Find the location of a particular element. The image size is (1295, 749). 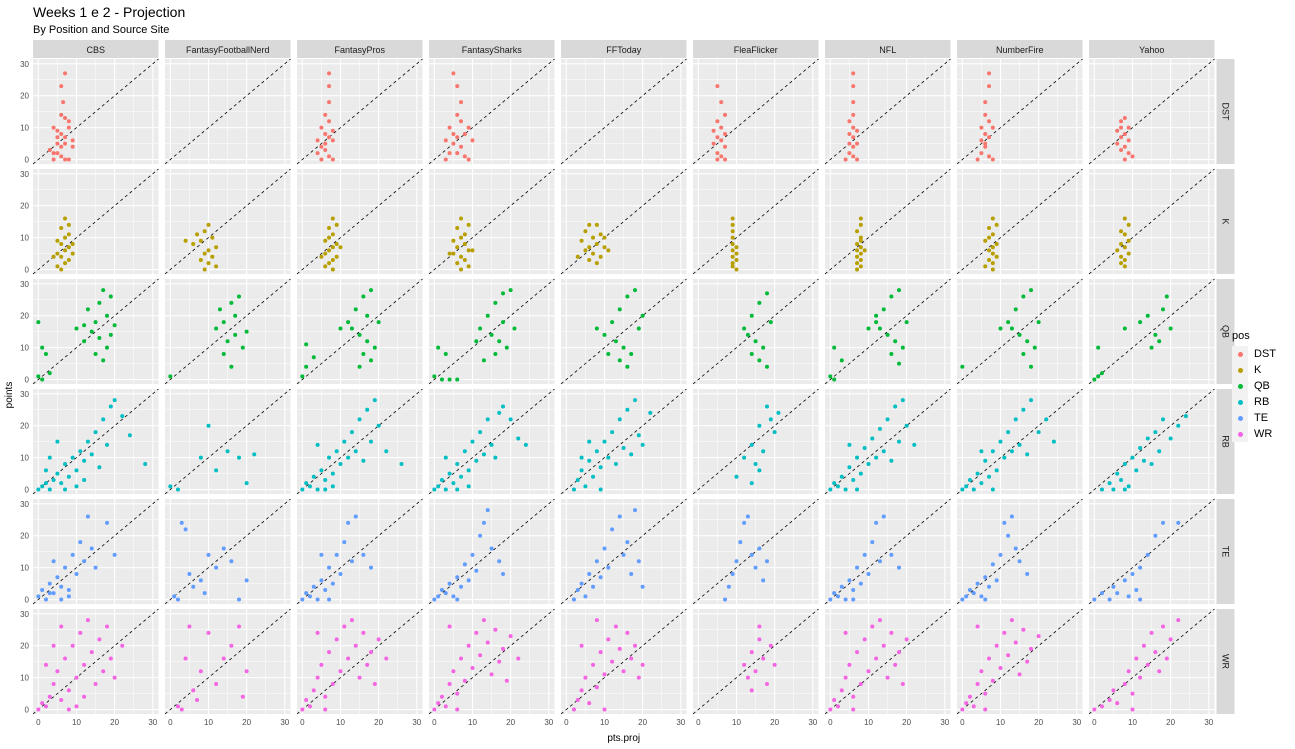

legend-dot-icon is located at coordinates (1240, 402).